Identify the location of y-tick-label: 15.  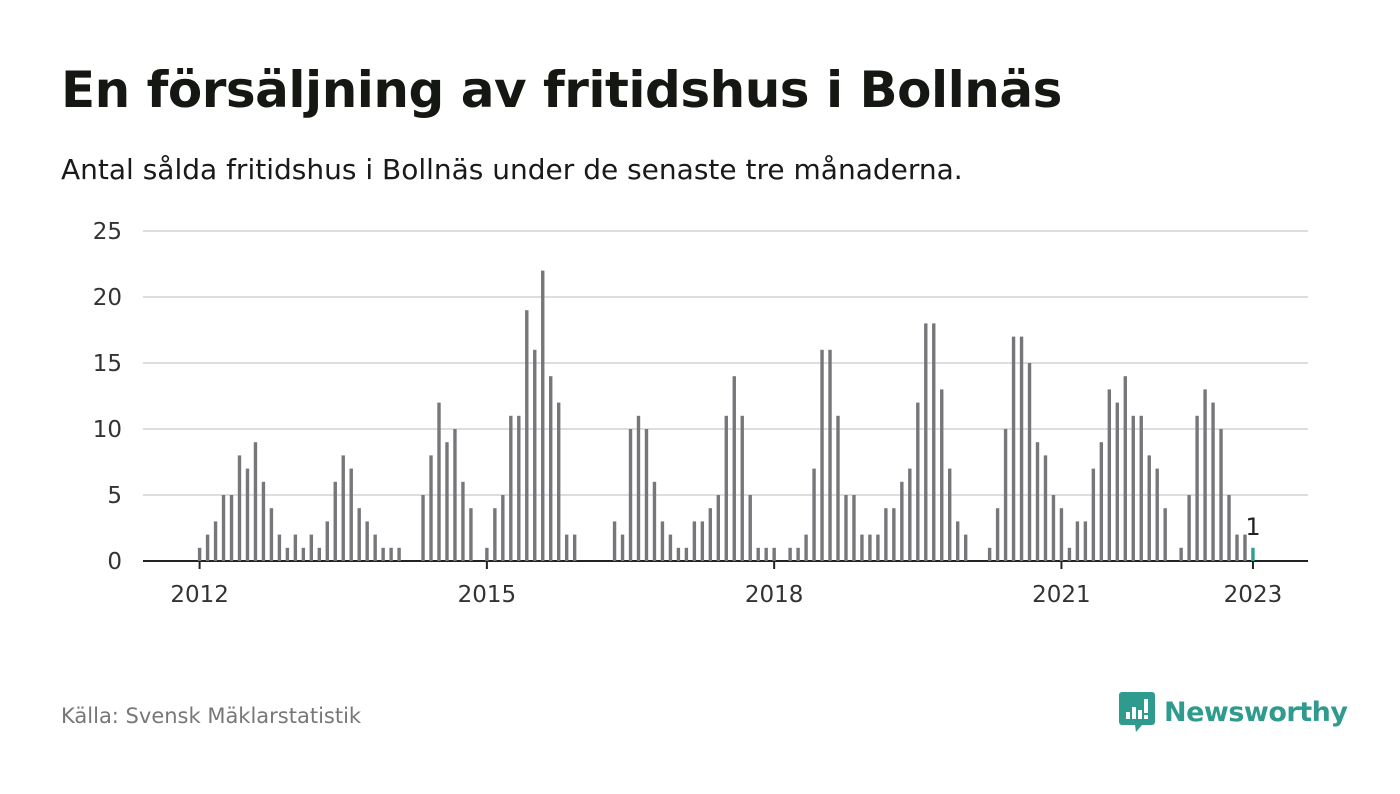
(107, 364).